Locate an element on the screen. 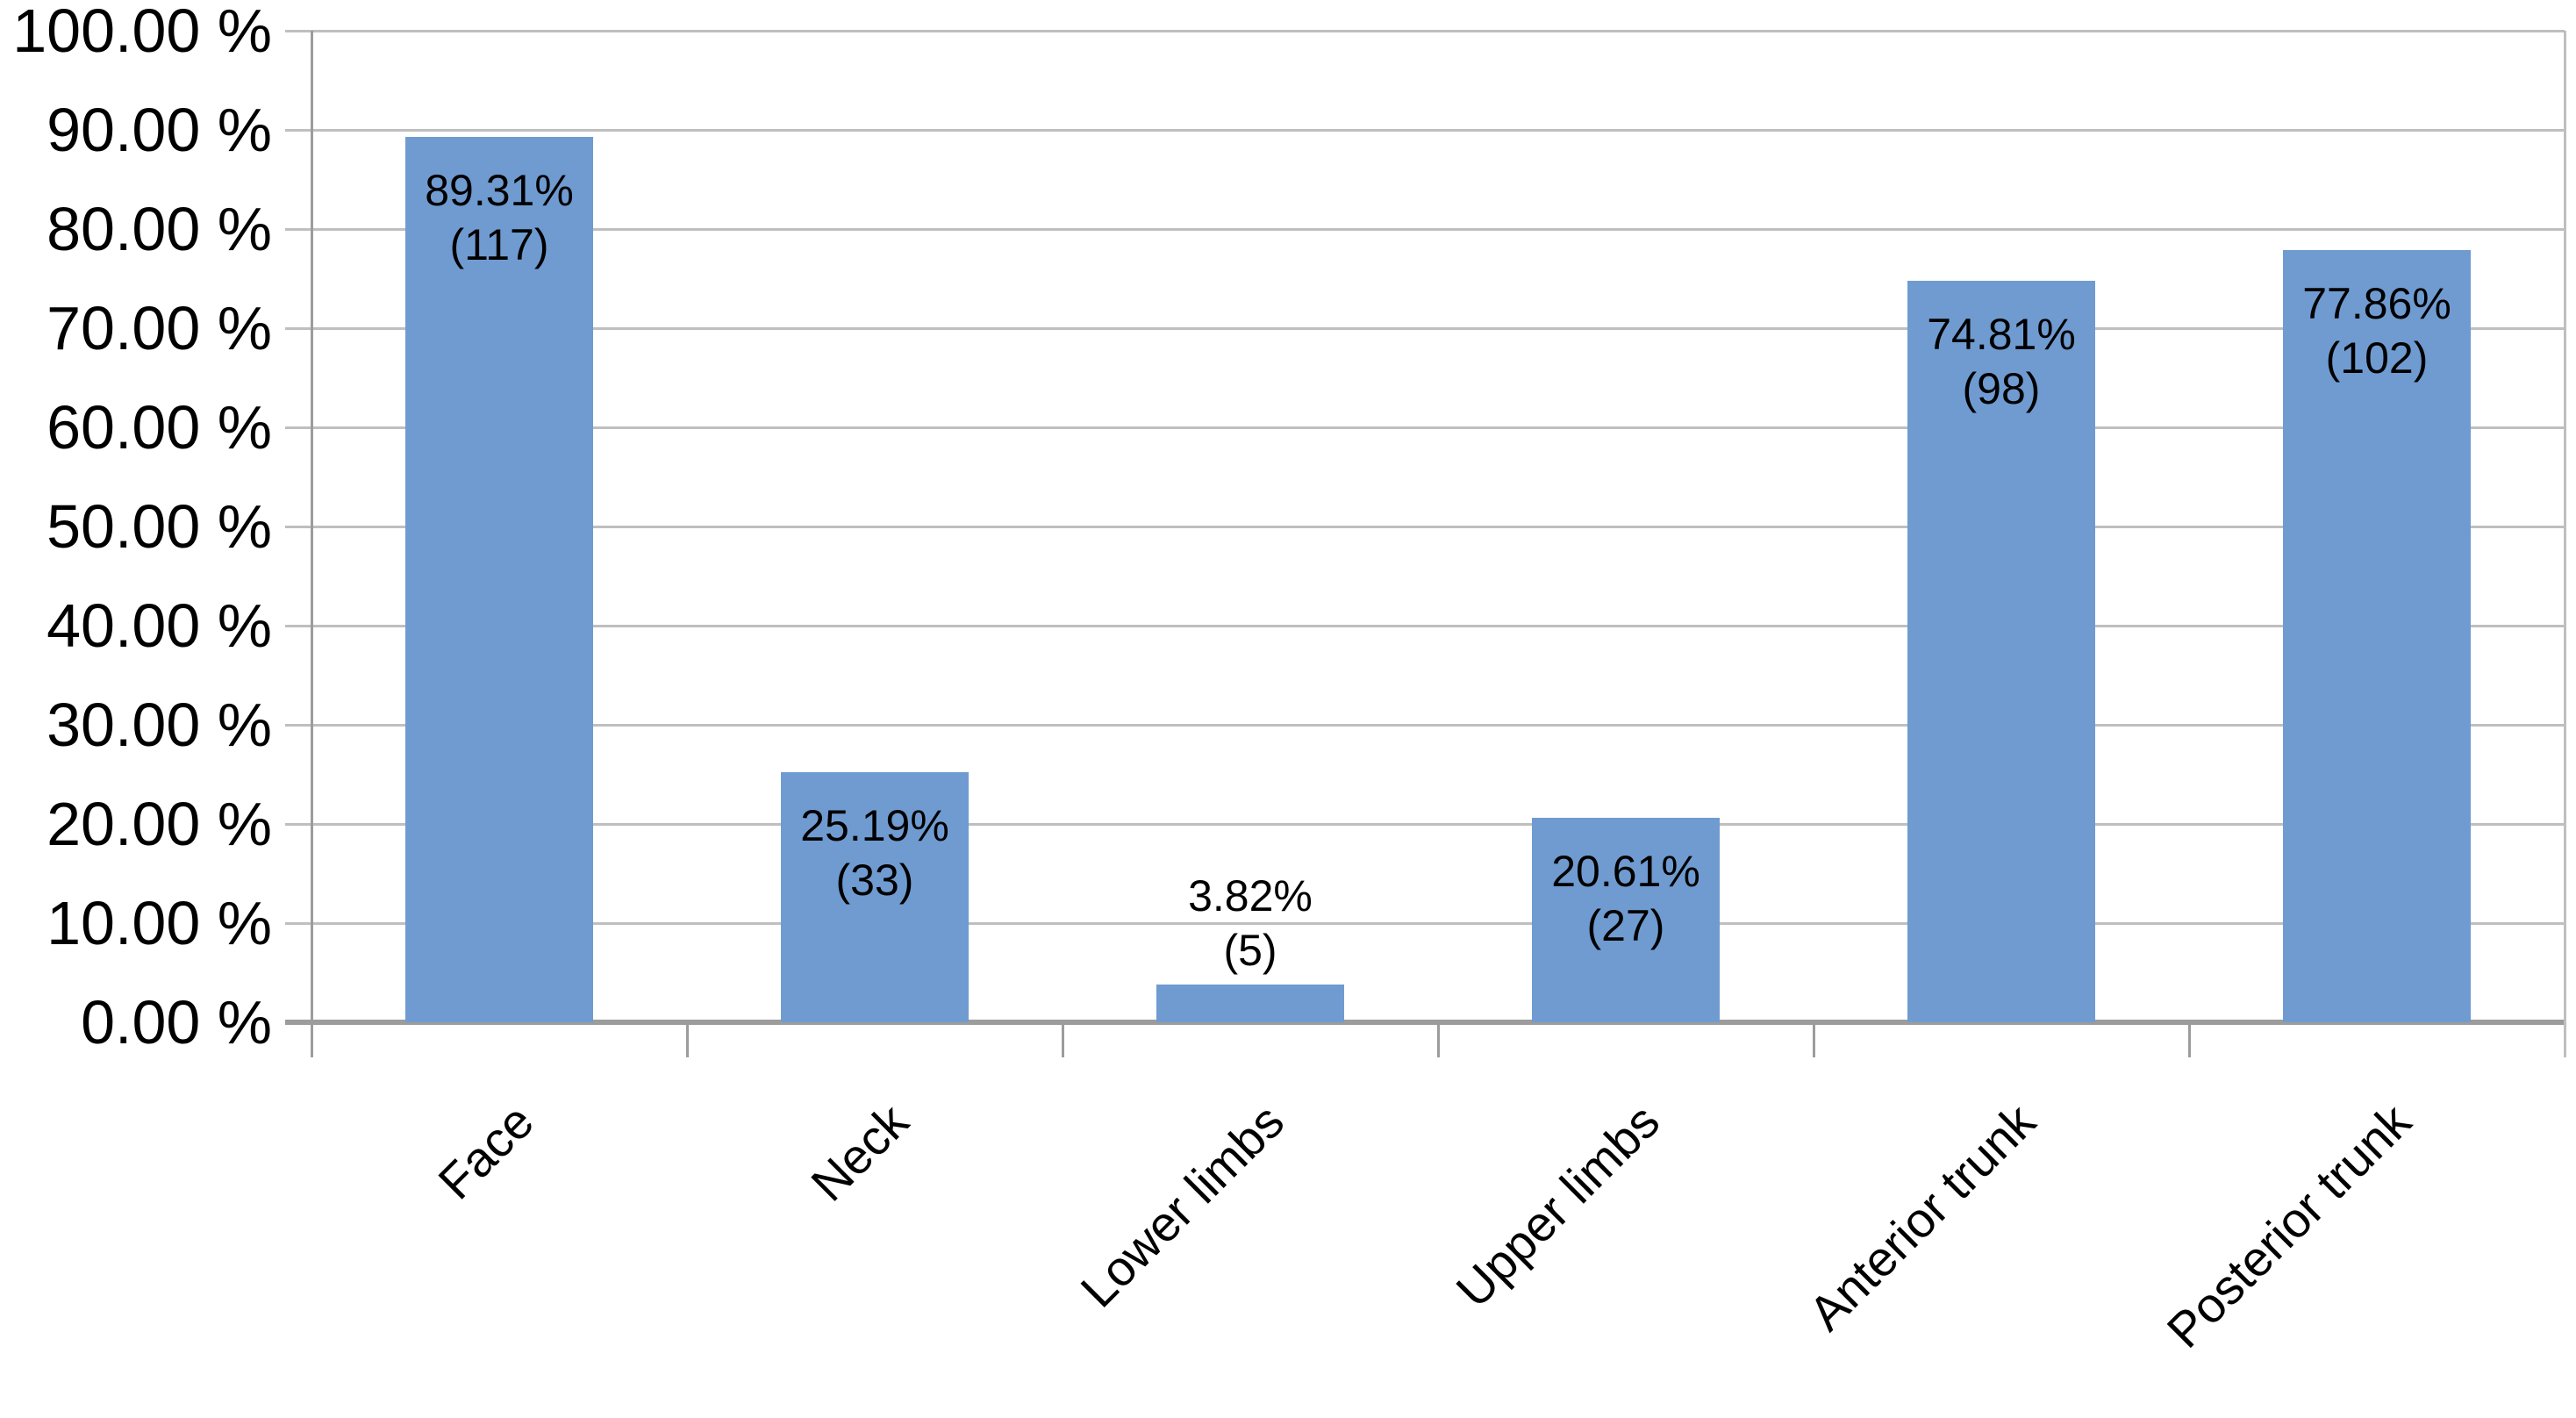 The image size is (2576, 1418). plot-right-border is located at coordinates (2564, 544).